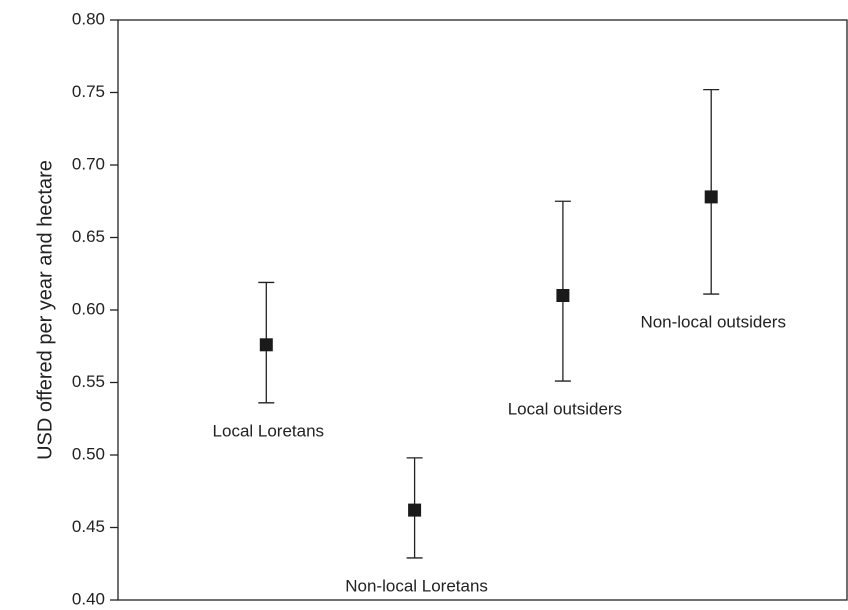  I want to click on category-label: Local Loretans, so click(269, 430).